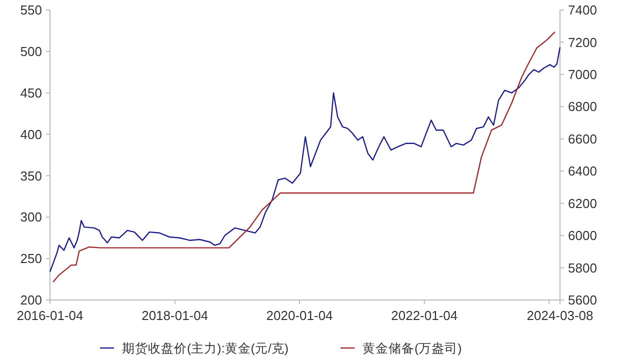  What do you see at coordinates (412, 349) in the screenshot?
I see `legend-label: 黄金储备(万盎司)` at bounding box center [412, 349].